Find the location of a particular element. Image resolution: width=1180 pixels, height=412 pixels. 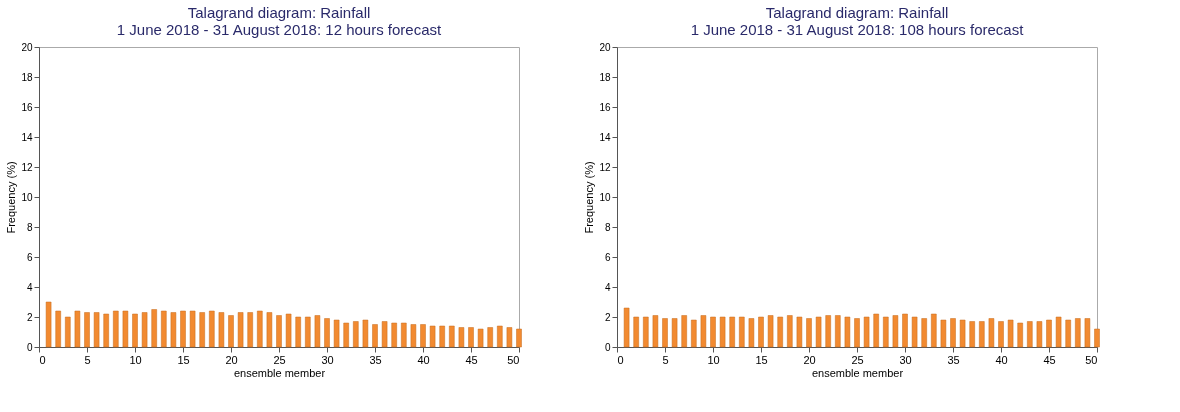

x-tick-label: 20 is located at coordinates (809, 359).